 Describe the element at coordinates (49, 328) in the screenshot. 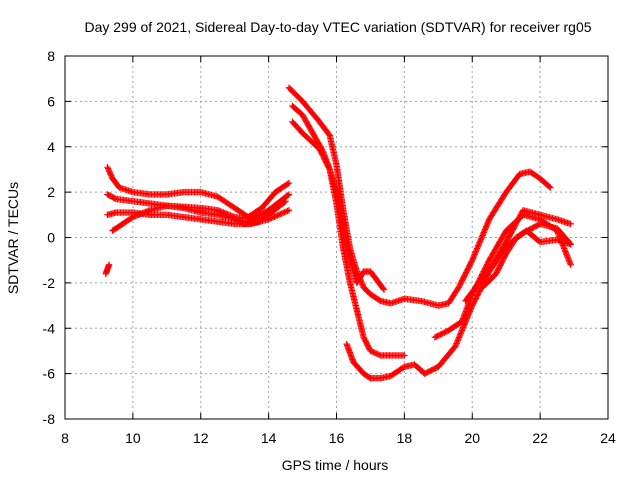

I see `y-tick-label: -4` at that location.